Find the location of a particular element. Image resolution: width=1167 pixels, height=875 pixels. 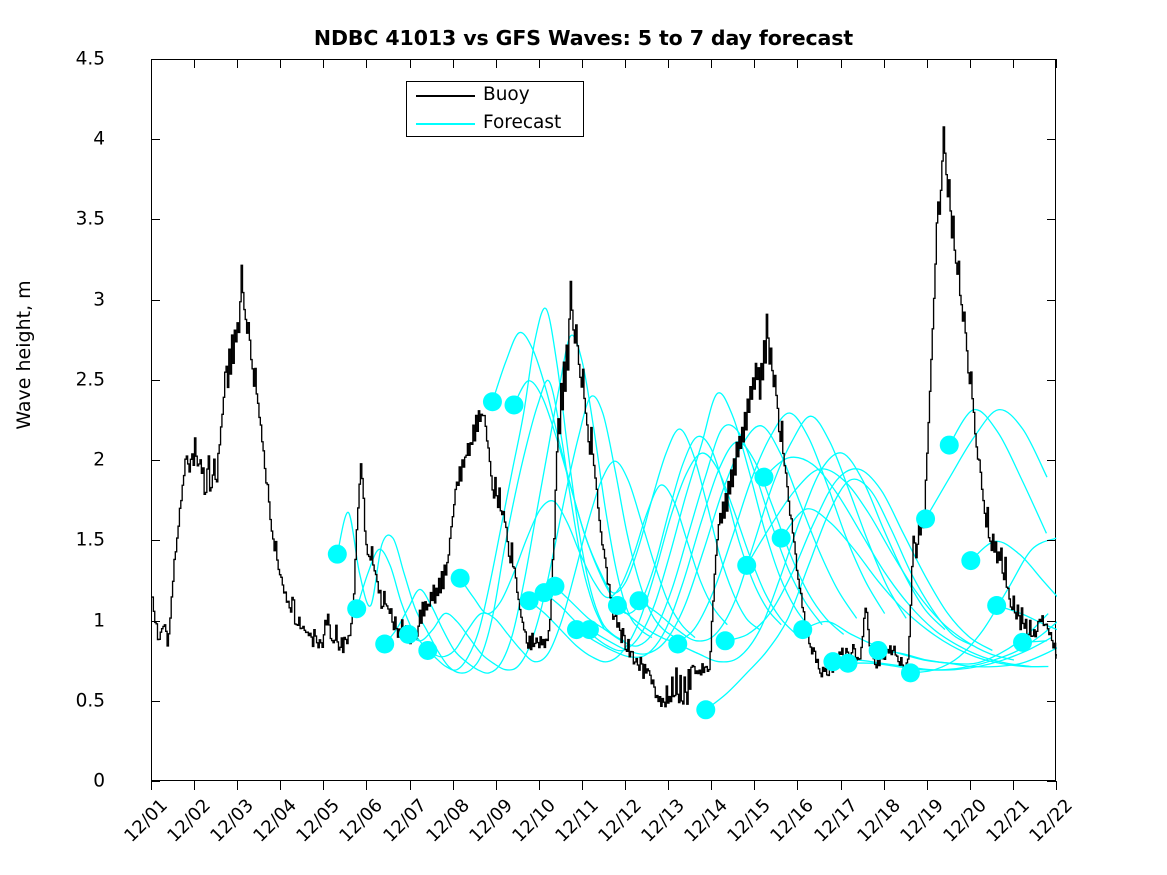

y-tick-label: 2.5 is located at coordinates (90, 380).